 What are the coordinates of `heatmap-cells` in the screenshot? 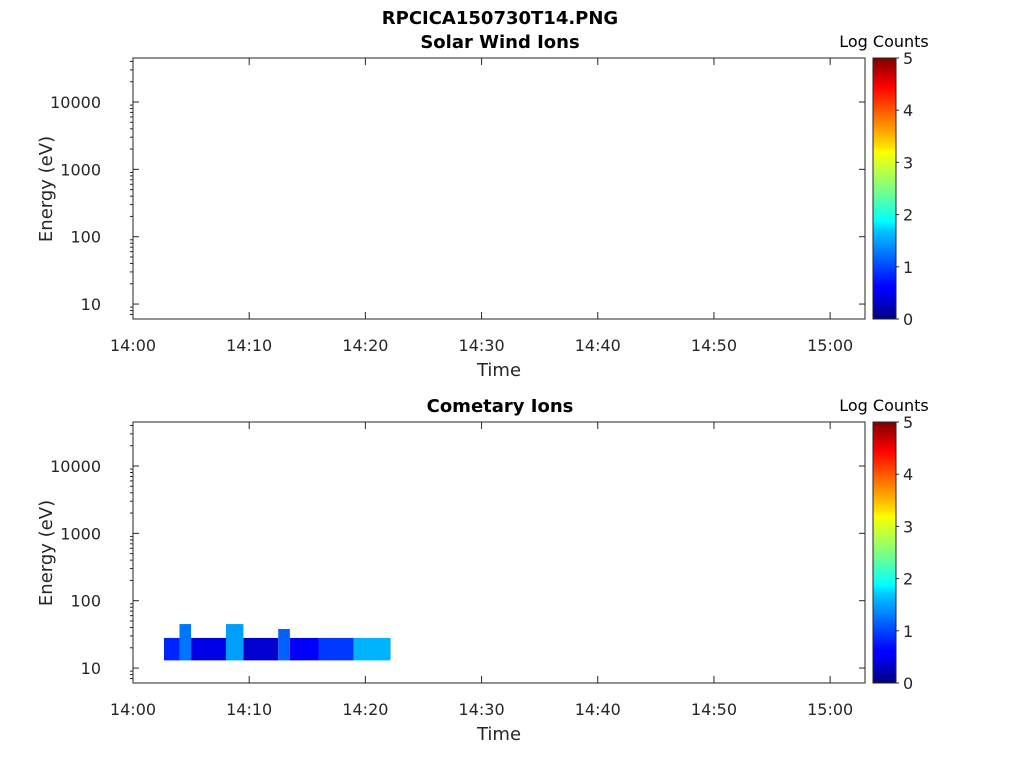 It's located at (277, 642).